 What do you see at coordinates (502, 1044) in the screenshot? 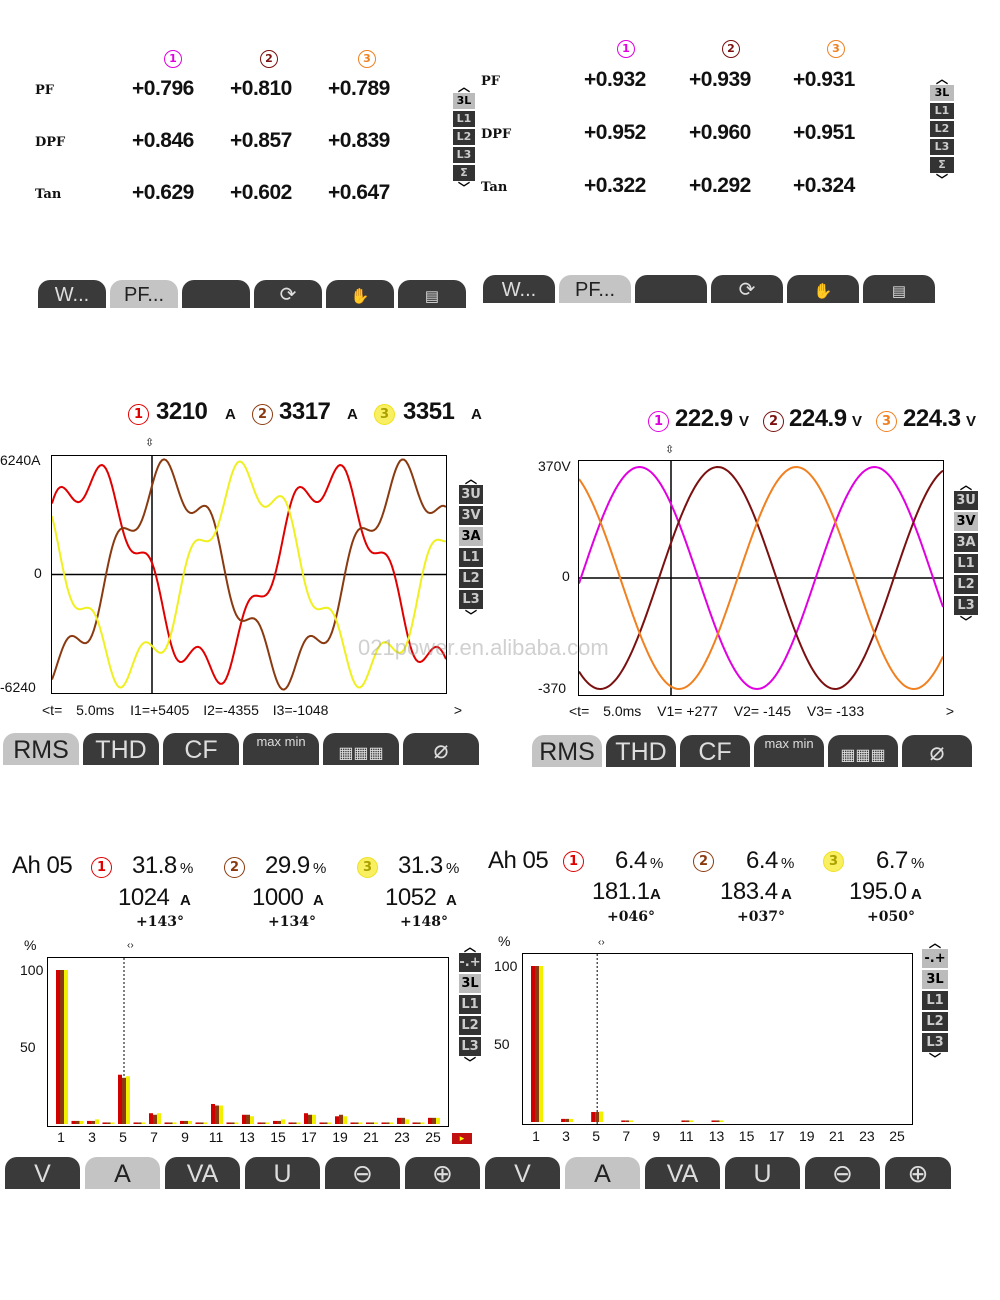
I see `y-50-label: 50` at bounding box center [502, 1044].